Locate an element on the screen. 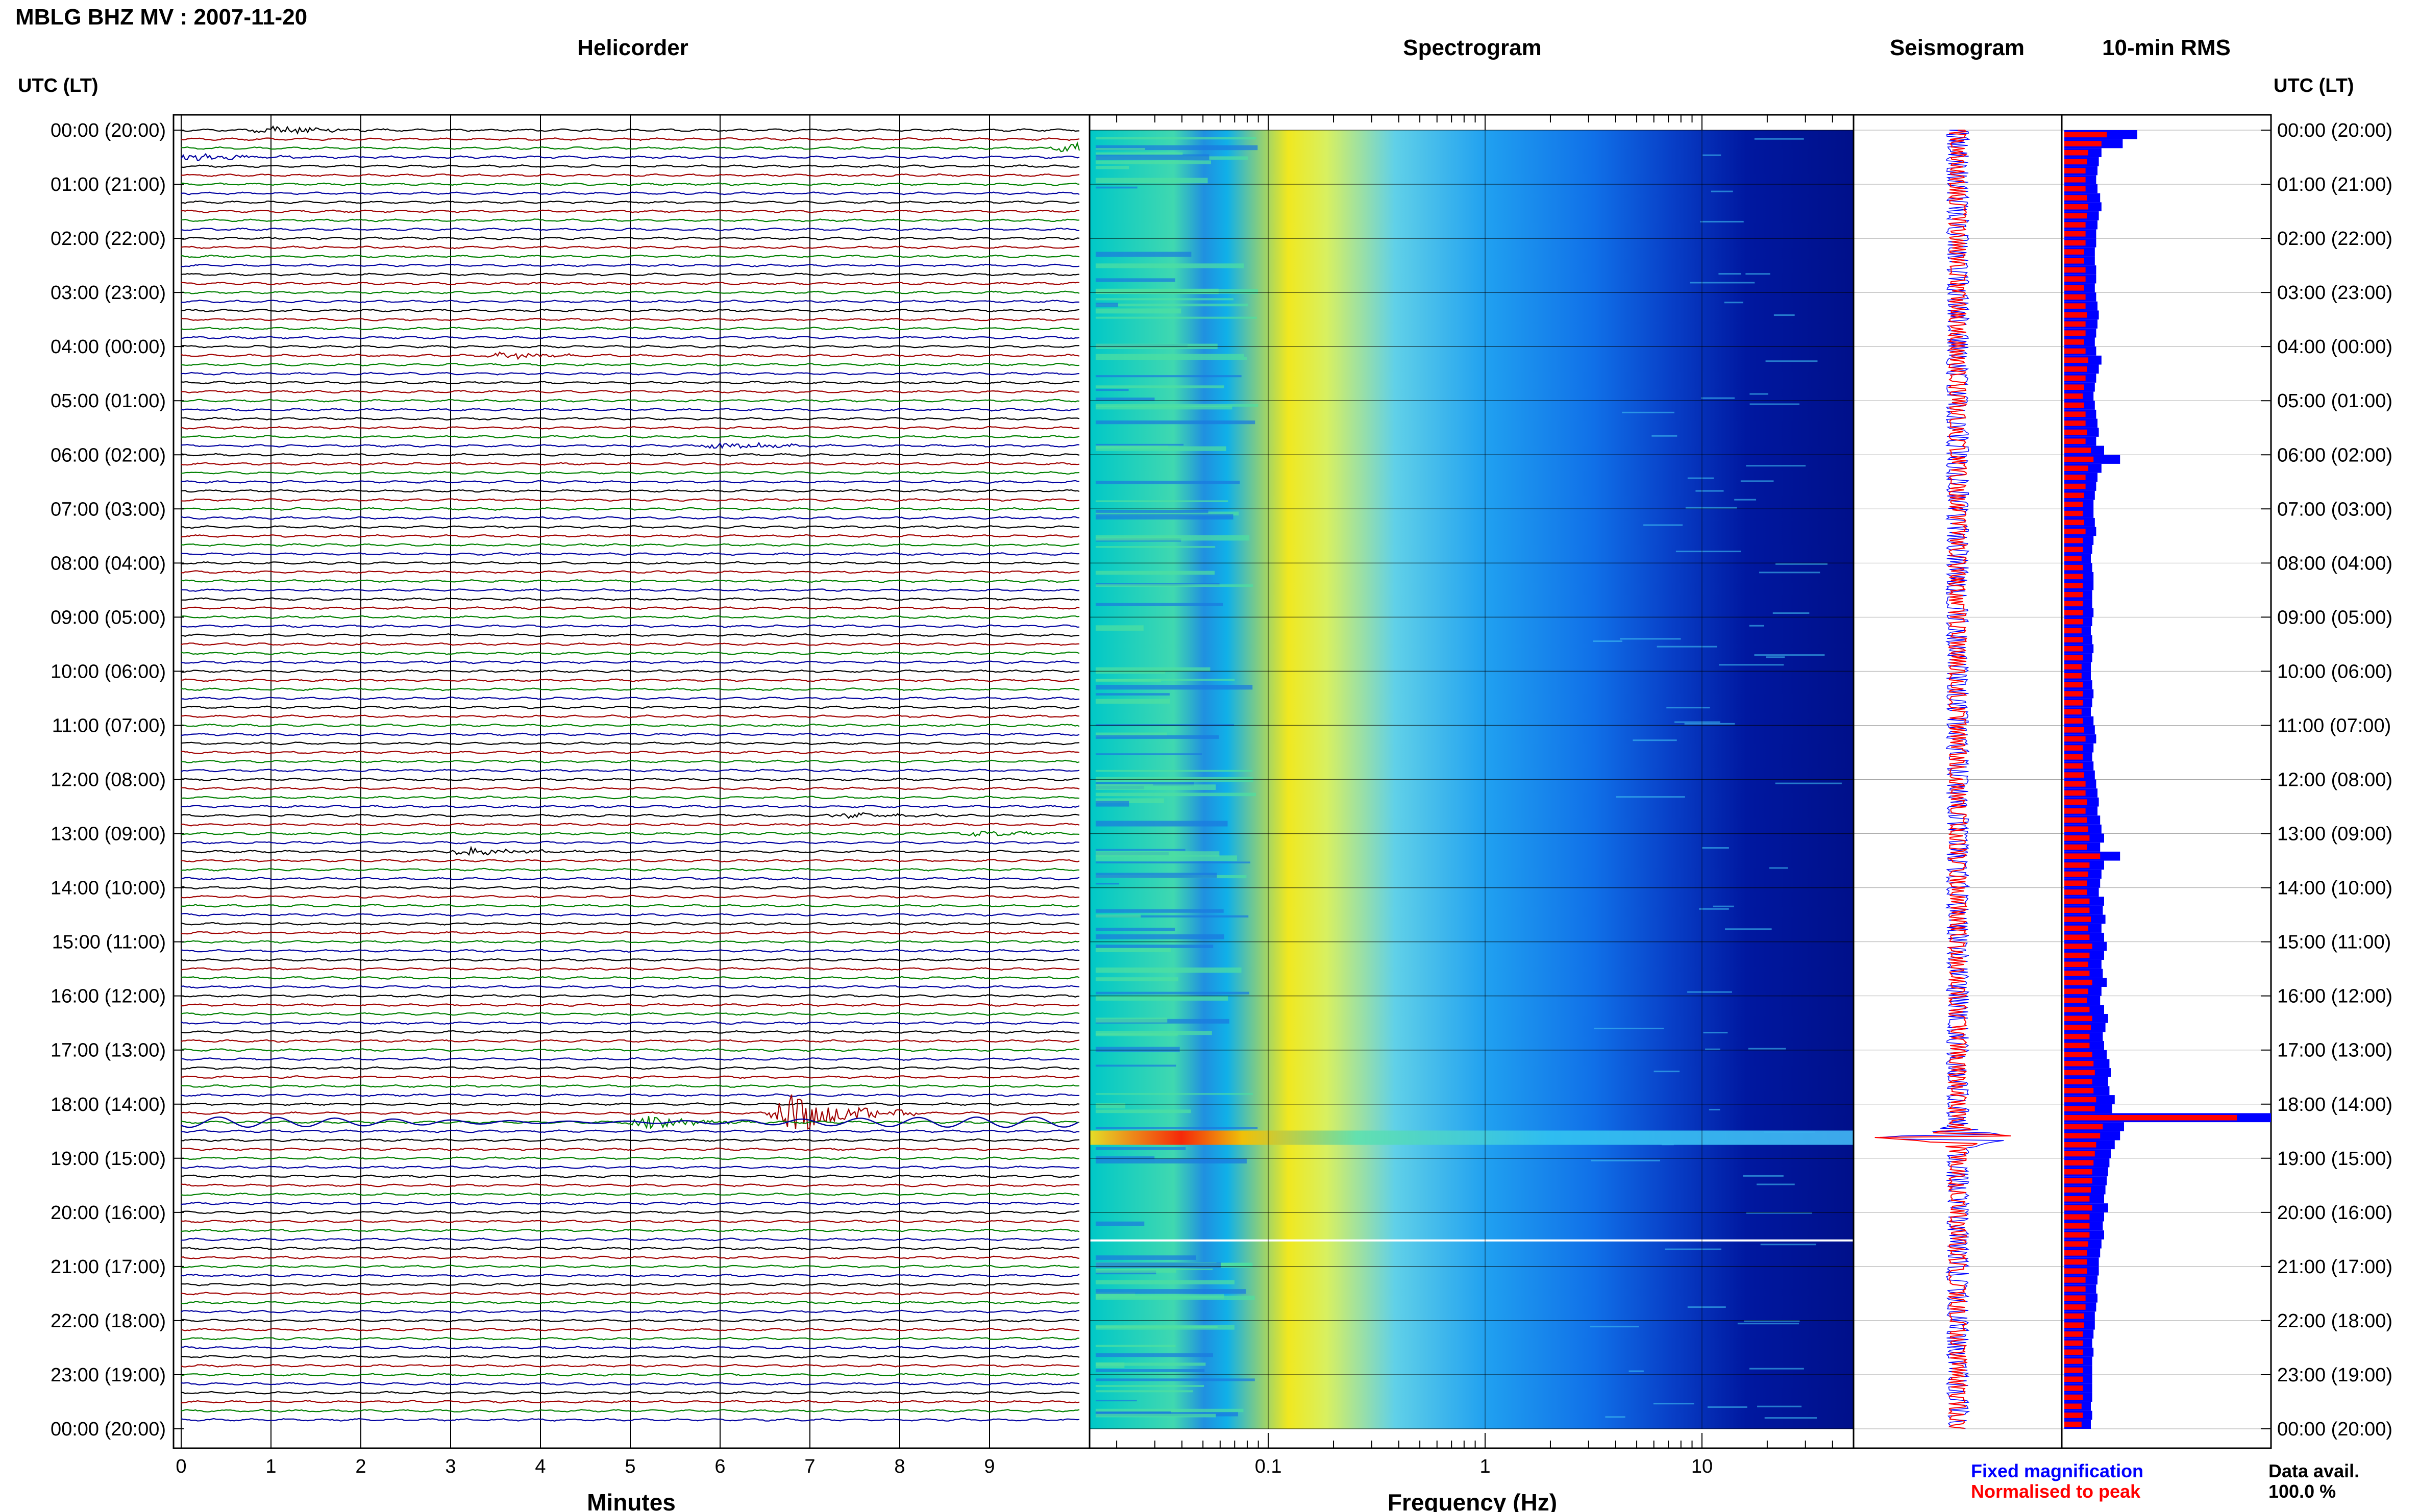  time-label-left: 00:00 (20:00) is located at coordinates (108, 1429).